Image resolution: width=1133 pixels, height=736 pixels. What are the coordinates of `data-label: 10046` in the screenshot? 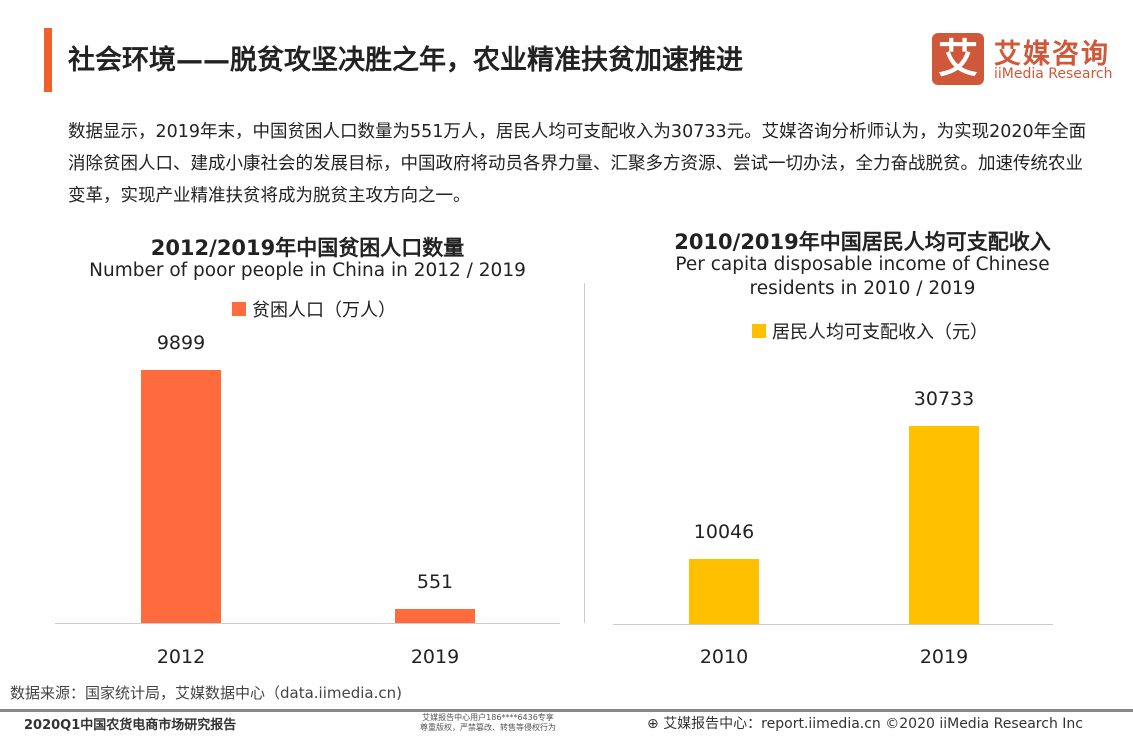 It's located at (724, 532).